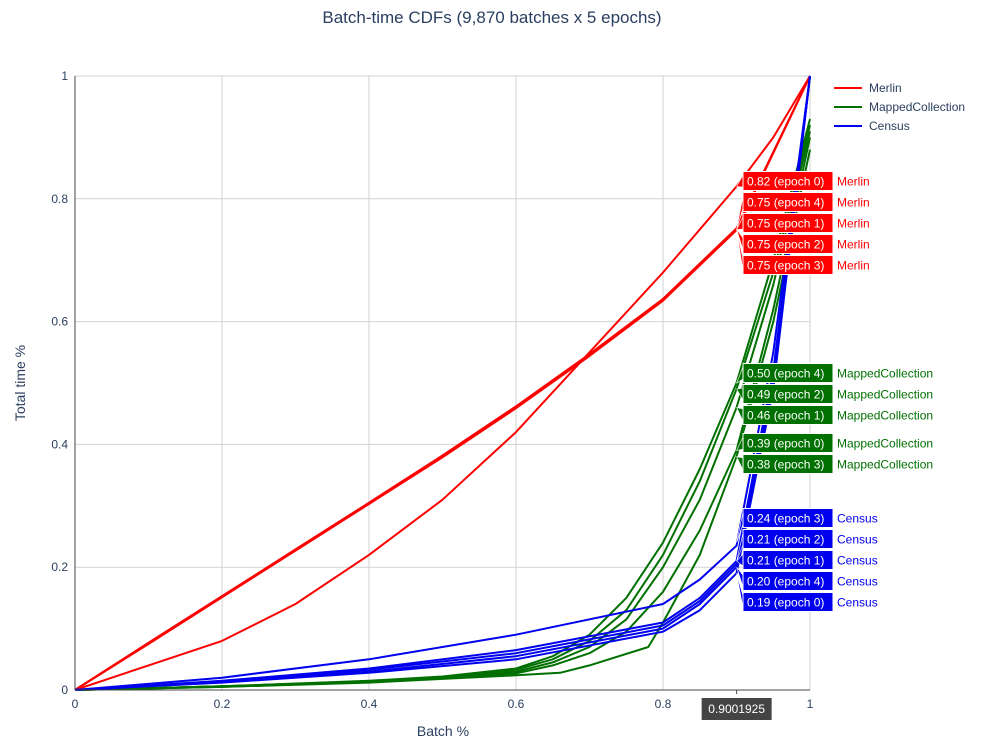  I want to click on hover-label-value: 0.75 (epoch 1), so click(785, 224).